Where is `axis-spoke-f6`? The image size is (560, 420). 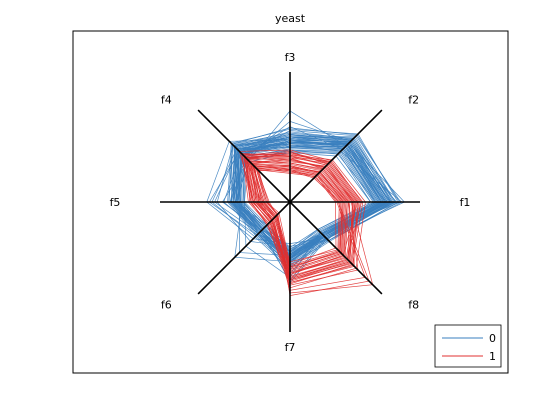
axis-spoke-f6 is located at coordinates (244, 248).